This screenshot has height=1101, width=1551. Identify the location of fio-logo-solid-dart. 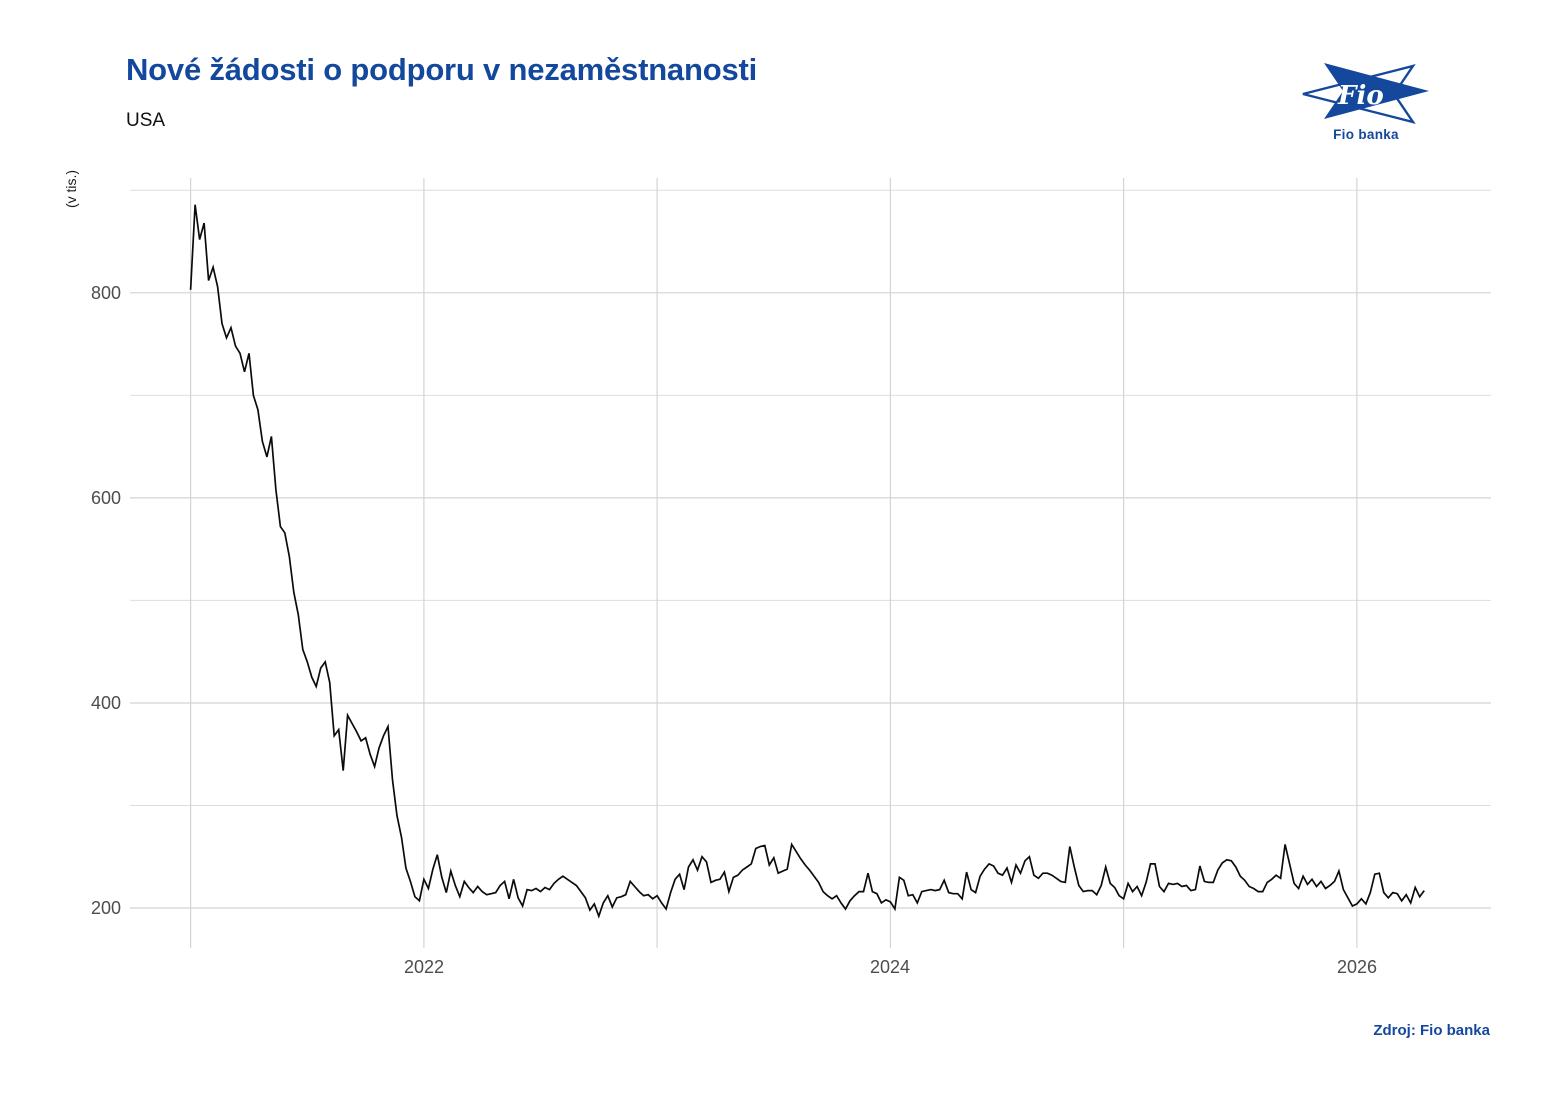
(1376, 91).